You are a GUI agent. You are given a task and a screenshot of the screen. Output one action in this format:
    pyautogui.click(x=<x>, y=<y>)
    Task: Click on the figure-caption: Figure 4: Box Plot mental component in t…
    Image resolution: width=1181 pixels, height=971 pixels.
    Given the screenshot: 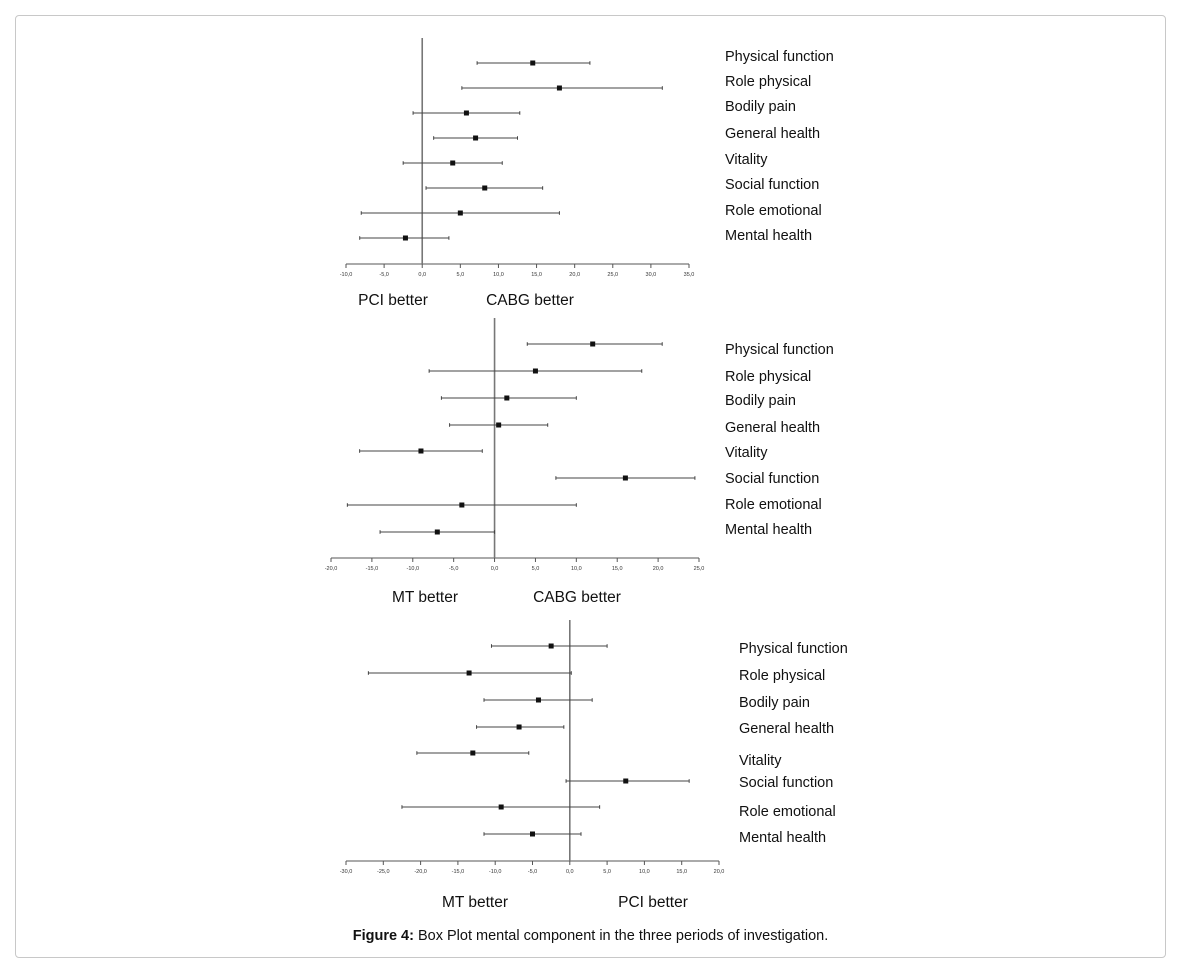 What is the action you would take?
    pyautogui.click(x=590, y=936)
    